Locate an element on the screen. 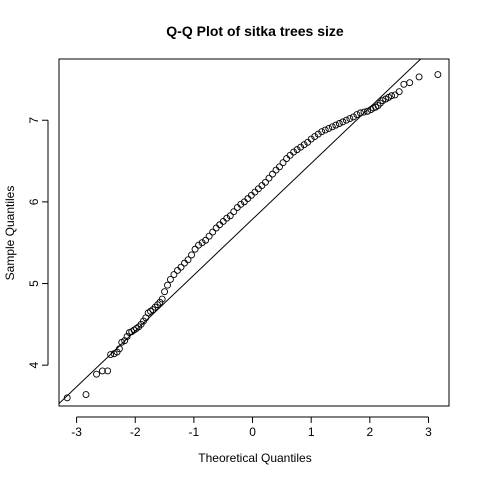  chart-title: Q-Q Plot of sitka trees size is located at coordinates (255, 31).